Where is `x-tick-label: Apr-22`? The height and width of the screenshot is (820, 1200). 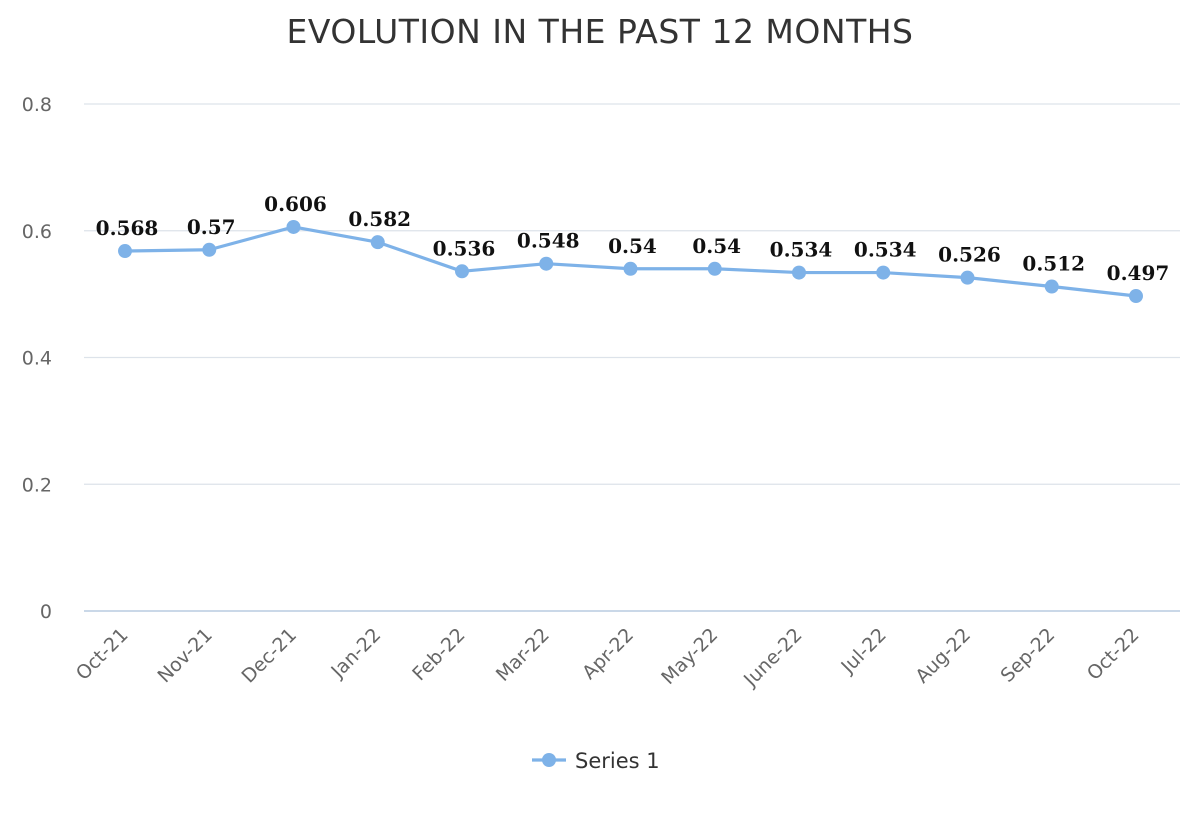 x-tick-label: Apr-22 is located at coordinates (608, 654).